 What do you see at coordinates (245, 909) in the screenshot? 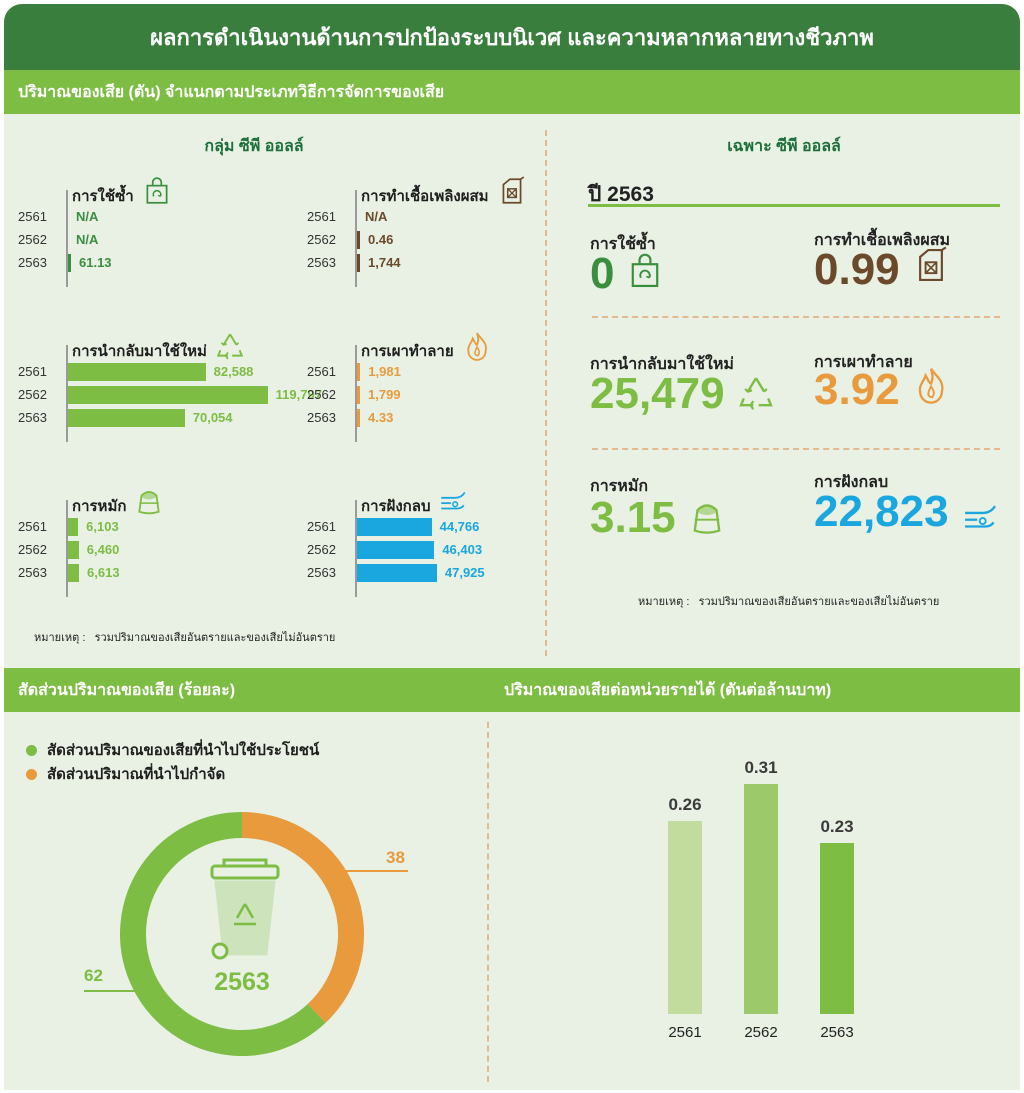
I see `recycle-bin-icon` at bounding box center [245, 909].